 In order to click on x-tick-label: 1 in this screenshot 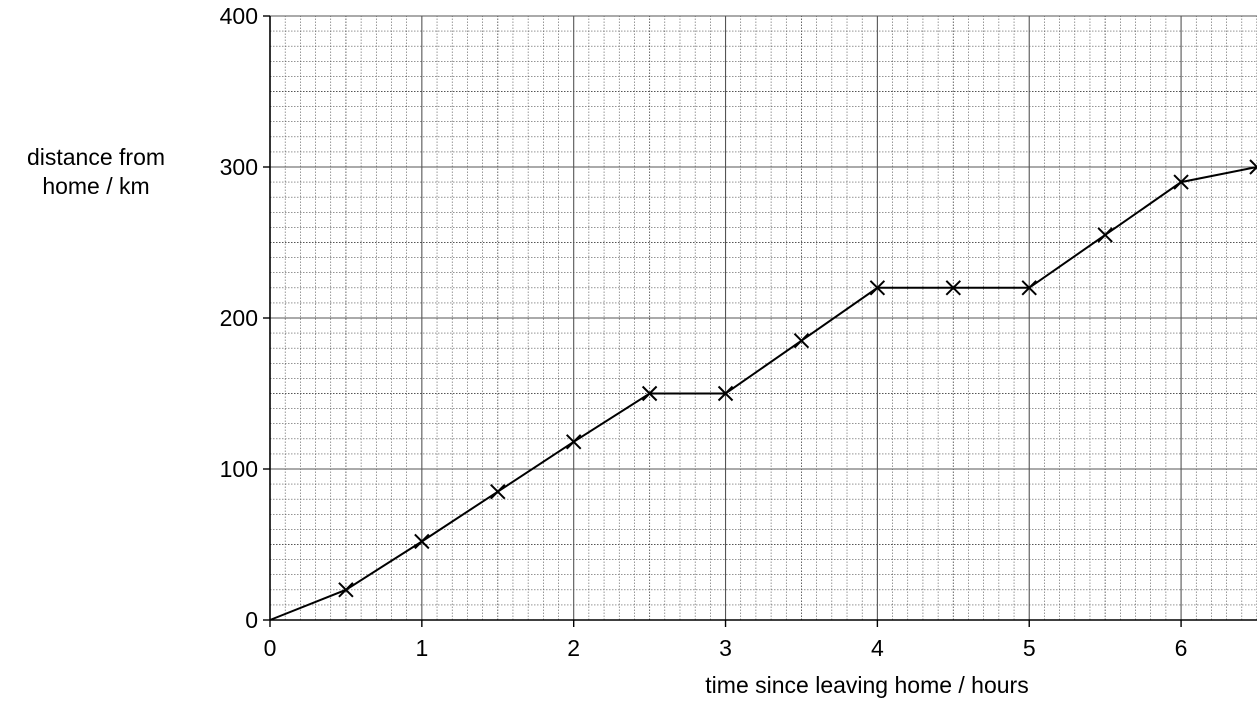, I will do `click(421, 648)`.